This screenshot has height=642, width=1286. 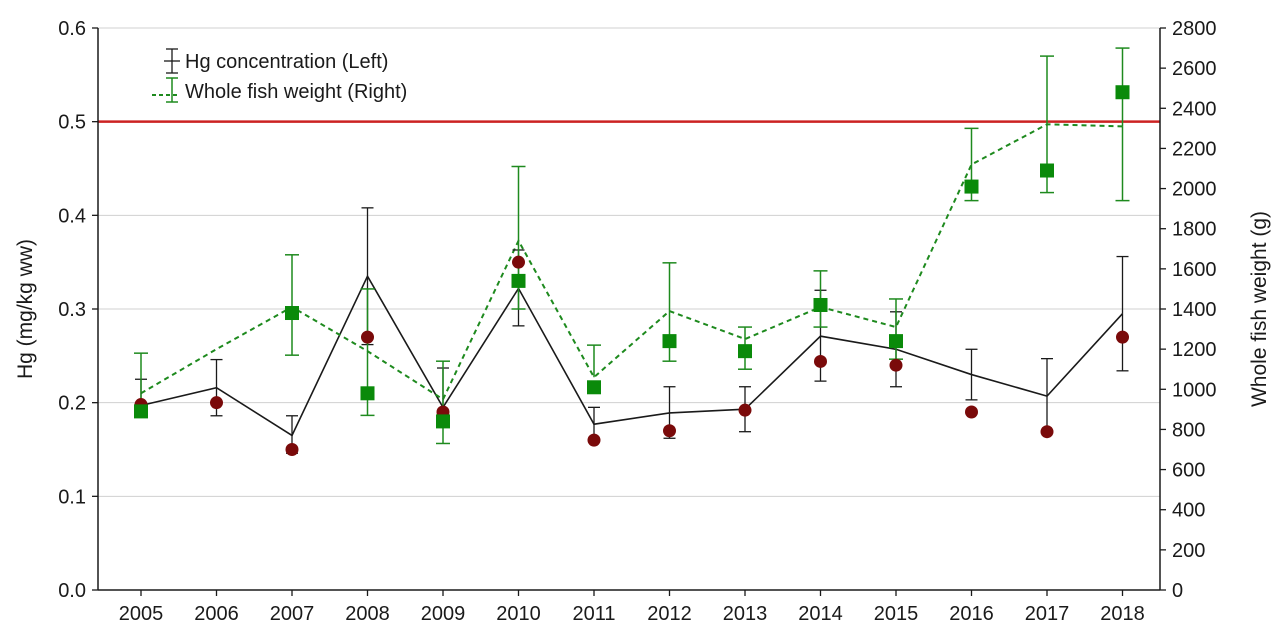 What do you see at coordinates (292, 614) in the screenshot?
I see `x-tick-label: 2007` at bounding box center [292, 614].